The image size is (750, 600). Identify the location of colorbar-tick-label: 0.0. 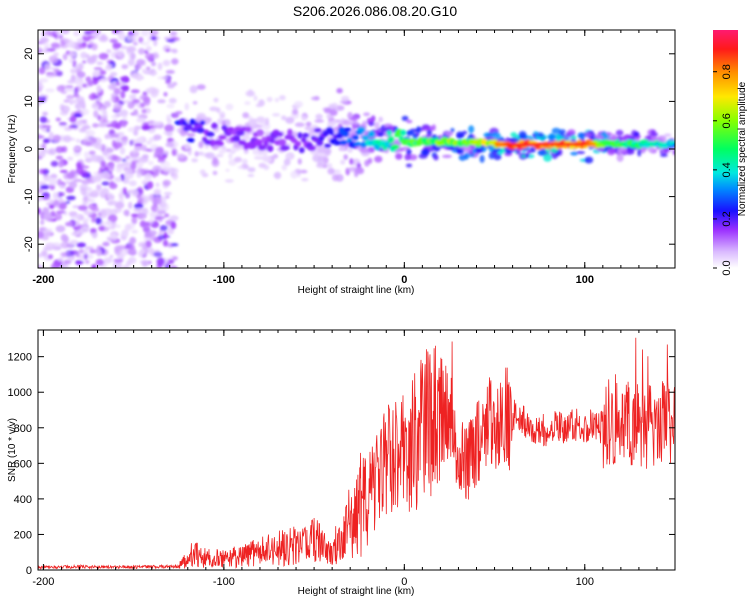
(727, 267).